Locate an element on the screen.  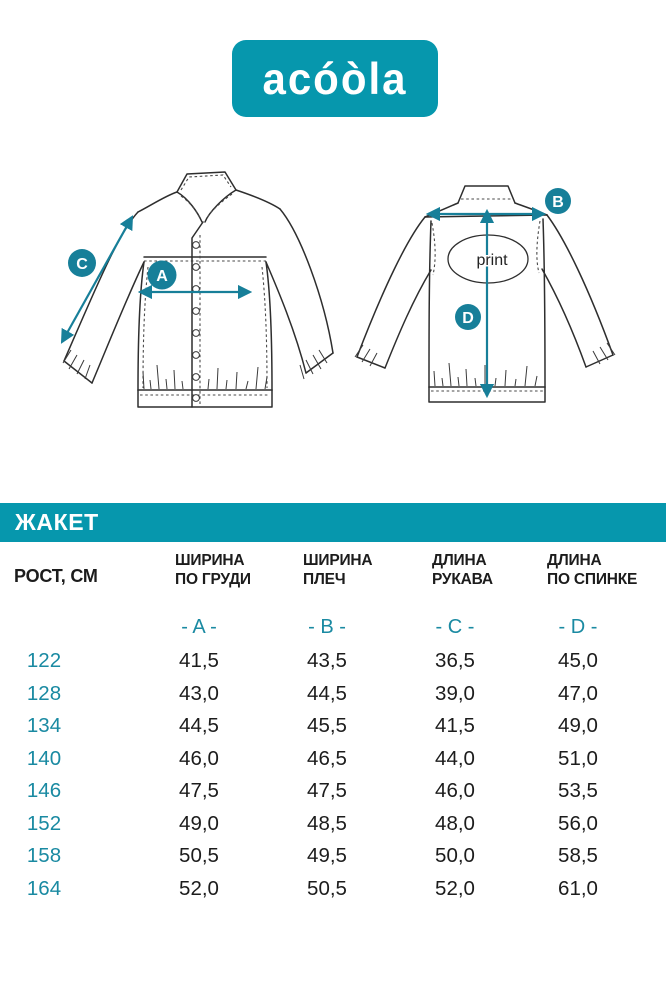
table-cell: 45,0 is located at coordinates (578, 660).